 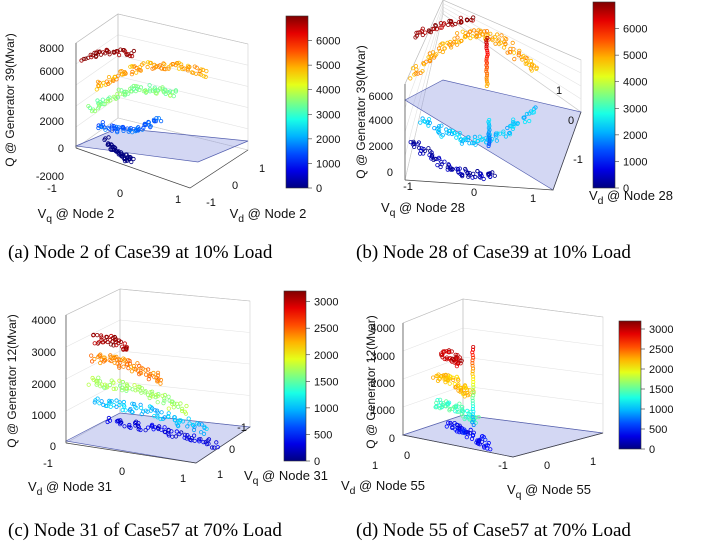 What do you see at coordinates (268, 215) in the screenshot?
I see `a-y-label: Vd @ Node 2` at bounding box center [268, 215].